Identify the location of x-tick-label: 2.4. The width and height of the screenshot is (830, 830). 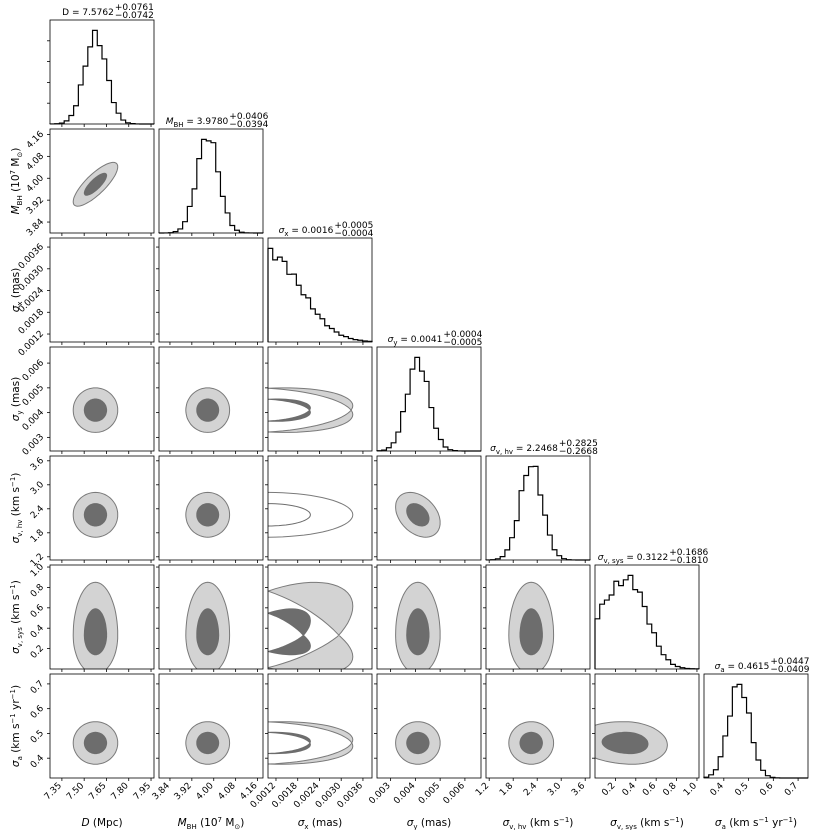
(530, 789).